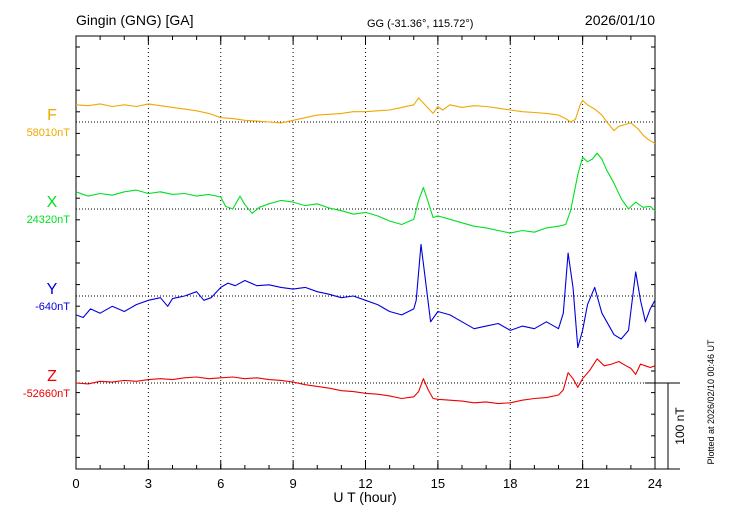 The height and width of the screenshot is (520, 730). What do you see at coordinates (52, 376) in the screenshot?
I see `series-z-name: Z` at bounding box center [52, 376].